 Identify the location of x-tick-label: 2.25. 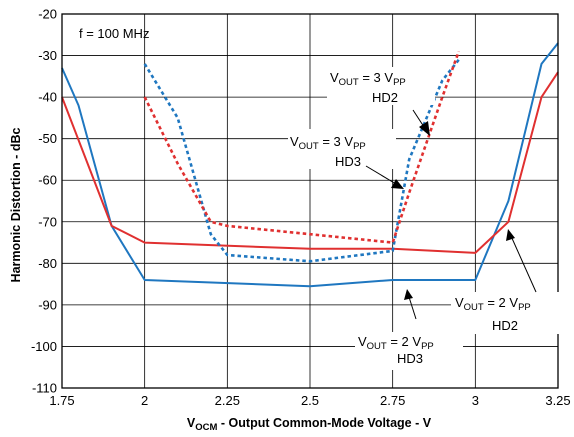
(227, 400).